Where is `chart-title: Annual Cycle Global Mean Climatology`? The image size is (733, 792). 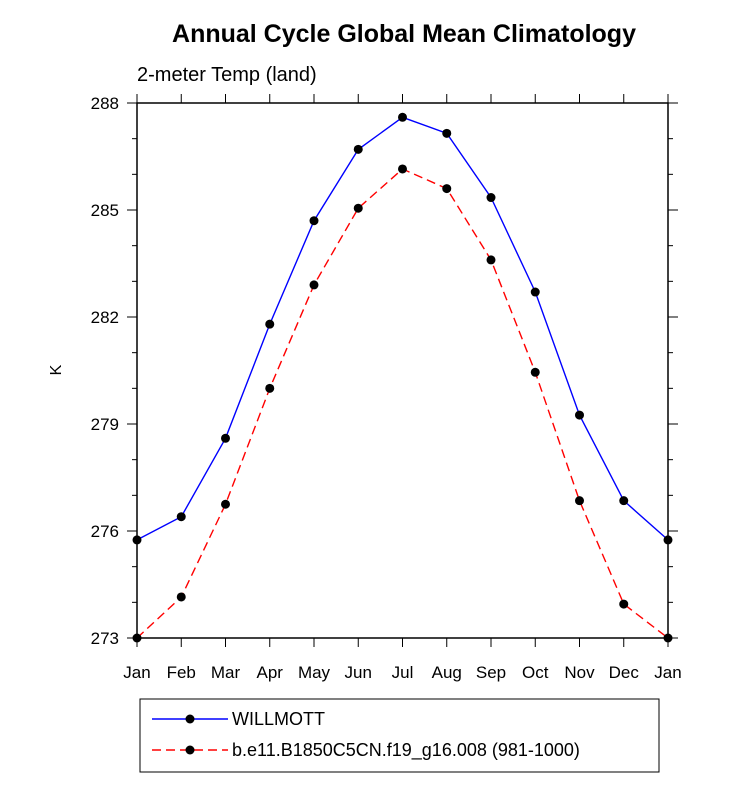
chart-title: Annual Cycle Global Mean Climatology is located at coordinates (404, 34).